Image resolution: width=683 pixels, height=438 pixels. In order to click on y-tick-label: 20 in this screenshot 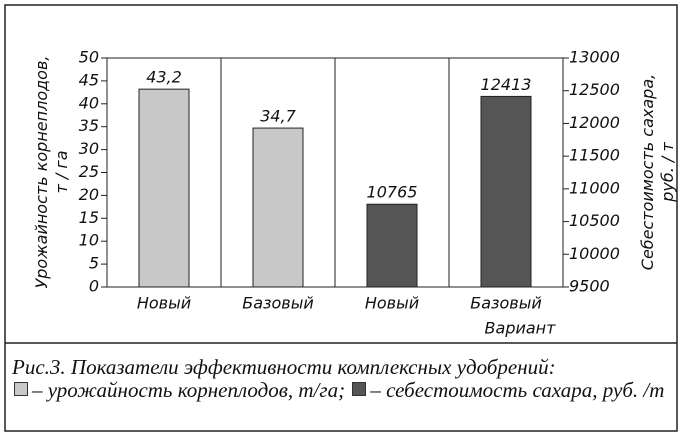, I will do `click(89, 194)`.